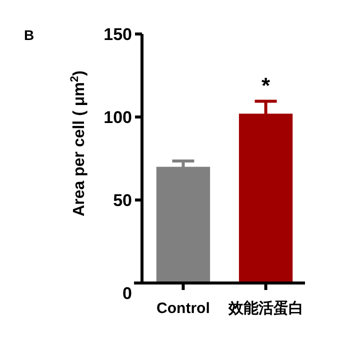 The image size is (349, 342). I want to click on y-tick-label: 0, so click(127, 293).